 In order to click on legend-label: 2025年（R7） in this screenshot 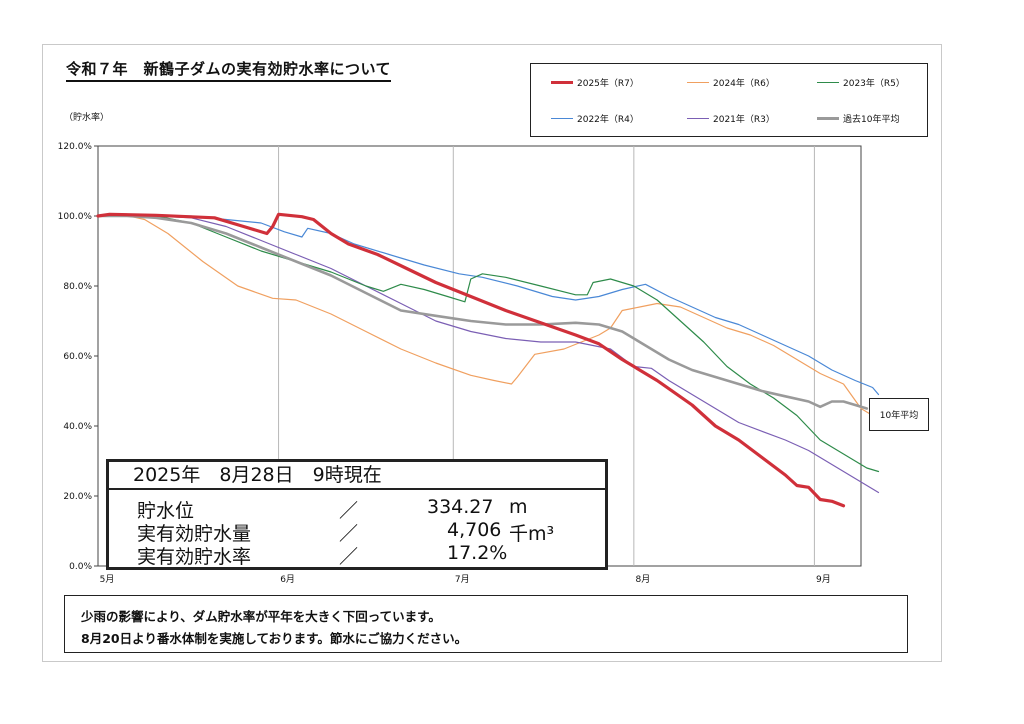, I will do `click(608, 84)`.